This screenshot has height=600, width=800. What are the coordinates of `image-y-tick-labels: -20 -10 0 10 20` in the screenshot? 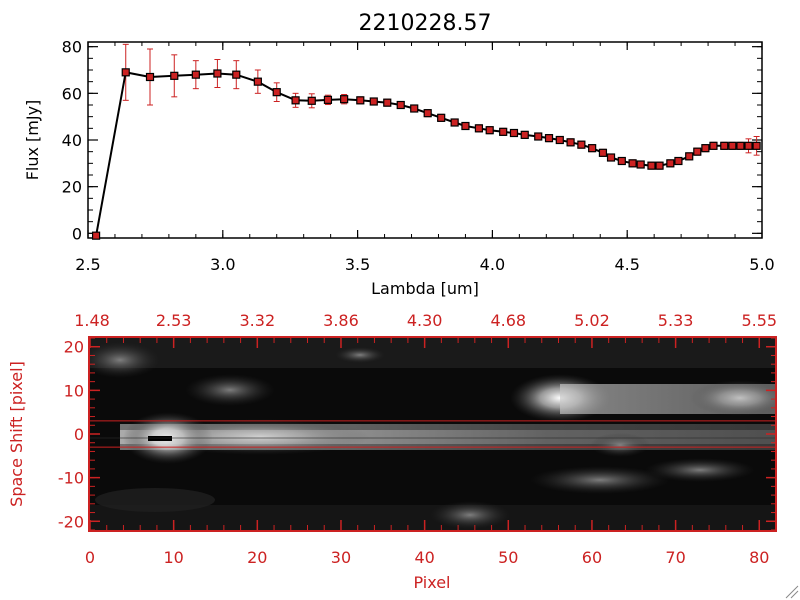 It's located at (71, 435).